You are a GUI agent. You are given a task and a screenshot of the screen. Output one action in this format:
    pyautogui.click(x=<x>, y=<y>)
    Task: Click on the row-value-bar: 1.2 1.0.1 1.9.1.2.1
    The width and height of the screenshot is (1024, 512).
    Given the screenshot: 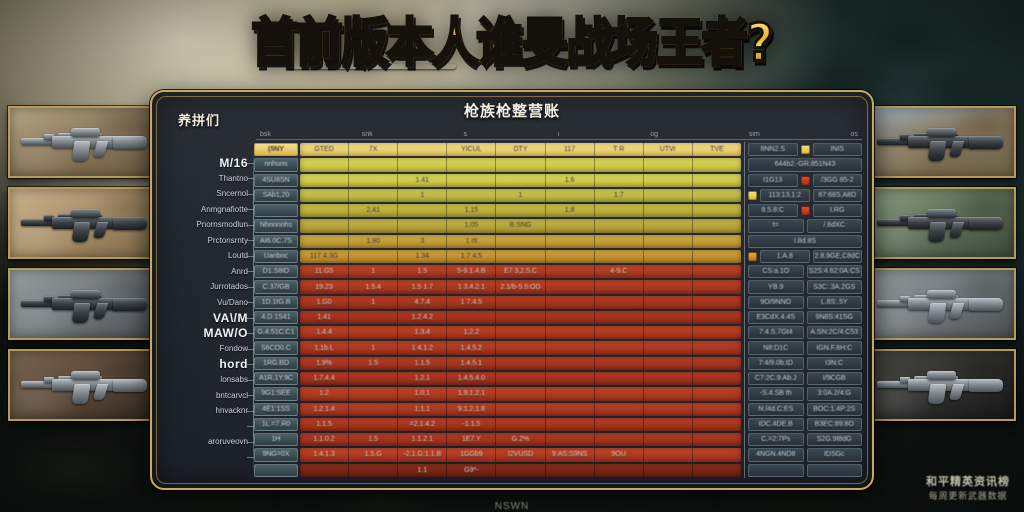 What is the action you would take?
    pyautogui.click(x=520, y=394)
    